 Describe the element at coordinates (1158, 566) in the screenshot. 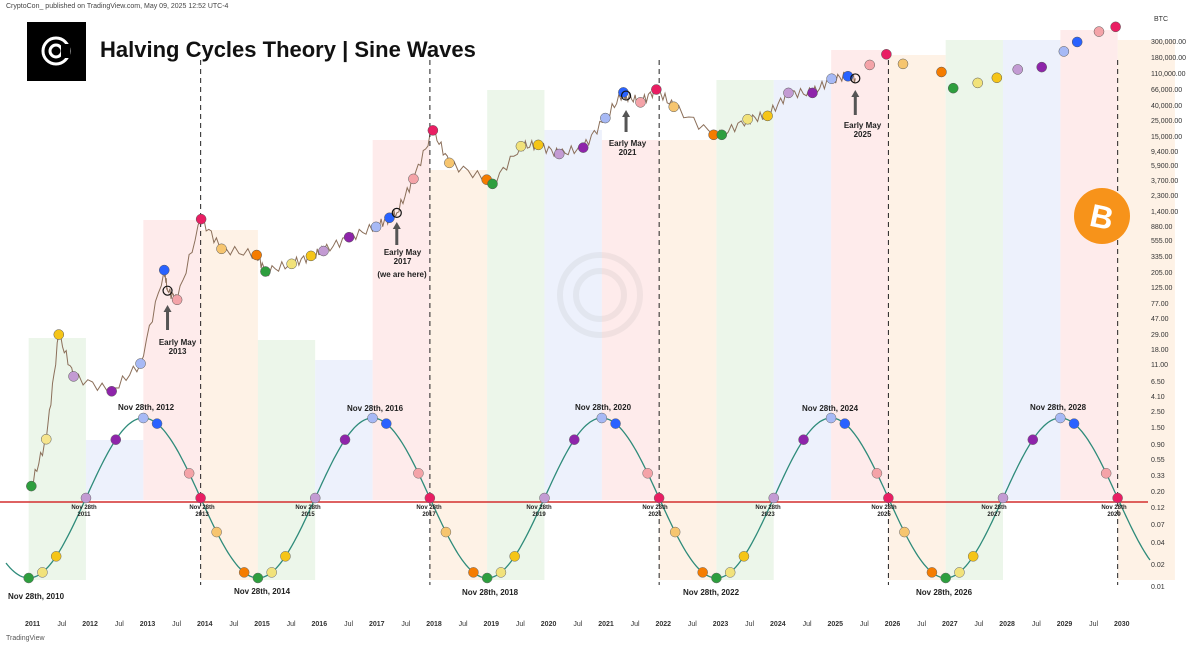

I see `y-tick-label: 0.02` at that location.